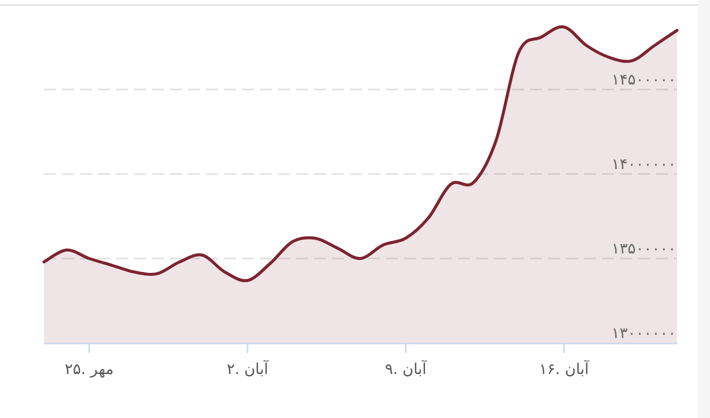 Image resolution: width=710 pixels, height=418 pixels. Describe the element at coordinates (644, 164) in the screenshot. I see `y-tick-label: ۱۴۰۰۰۰۰۰` at that location.